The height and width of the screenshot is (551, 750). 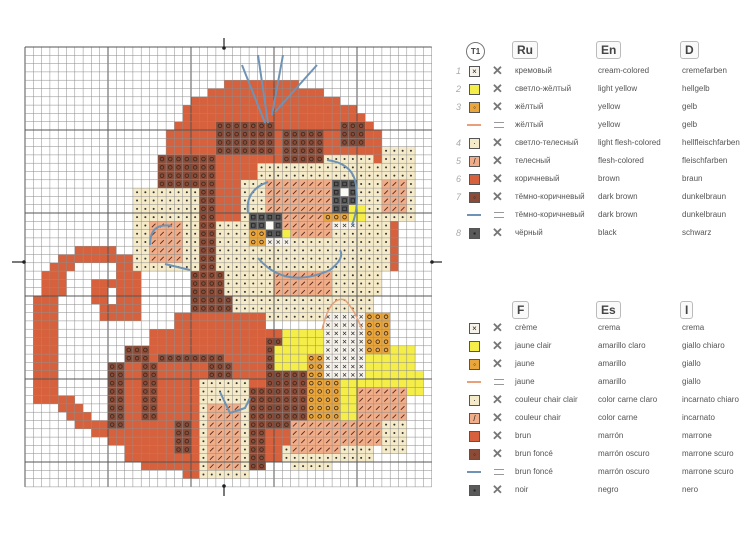 What do you see at coordinates (459, 233) in the screenshot?
I see `thread-number: 8` at bounding box center [459, 233].